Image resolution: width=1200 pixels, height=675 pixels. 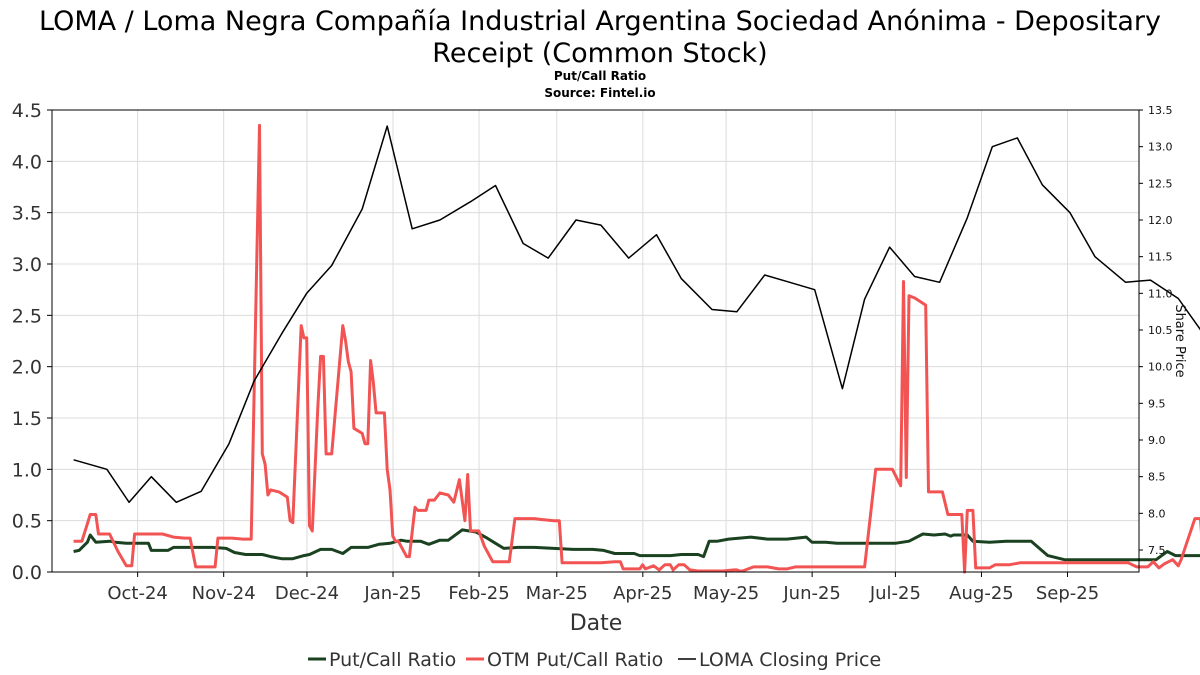 What do you see at coordinates (1160, 330) in the screenshot?
I see `right-tick-label: 10.5` at bounding box center [1160, 330].